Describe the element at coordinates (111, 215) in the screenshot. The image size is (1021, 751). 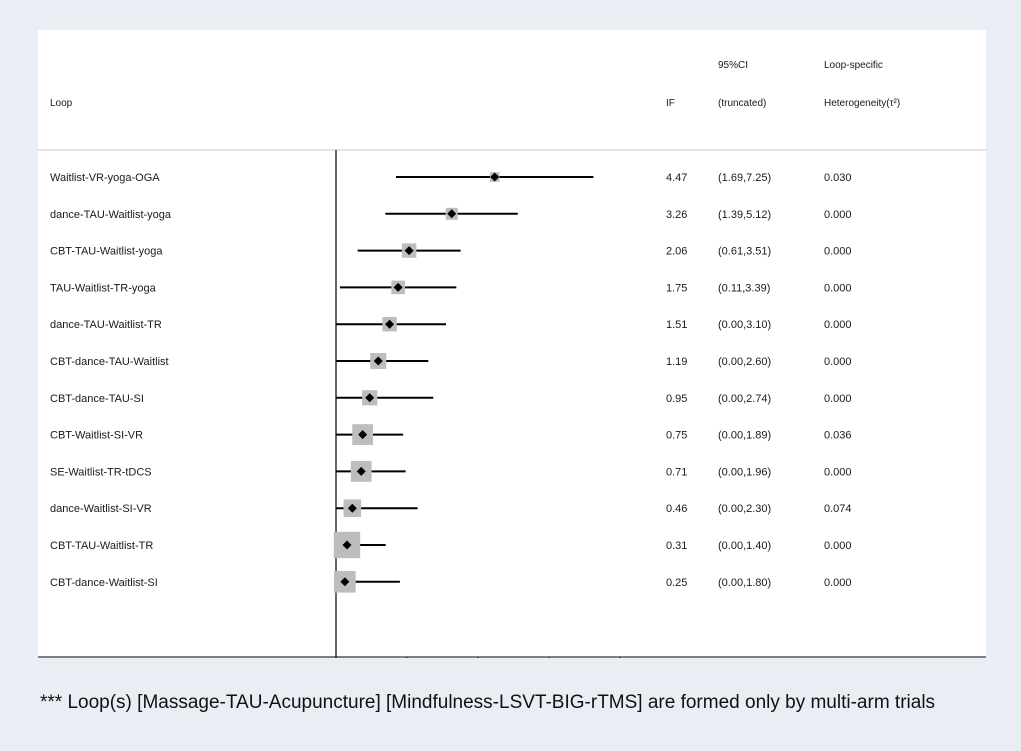
I see `row-loop-label: dance-TAU-Waitlist-yoga` at that location.